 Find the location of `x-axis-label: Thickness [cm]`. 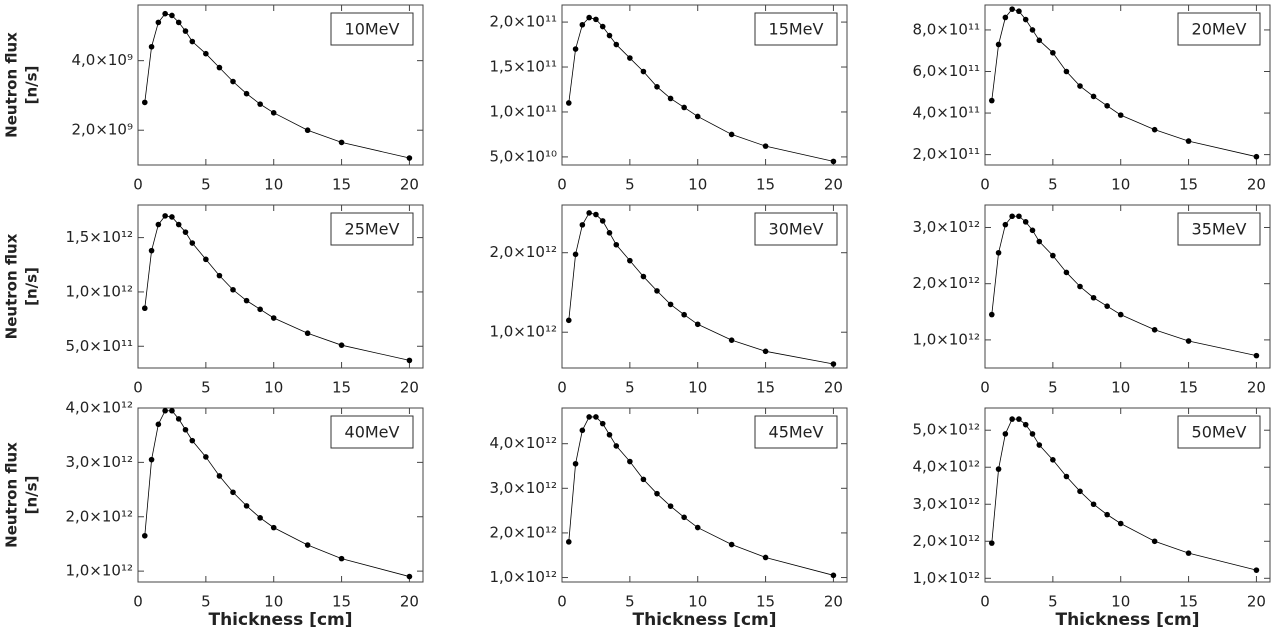

x-axis-label: Thickness [cm] is located at coordinates (280, 620).